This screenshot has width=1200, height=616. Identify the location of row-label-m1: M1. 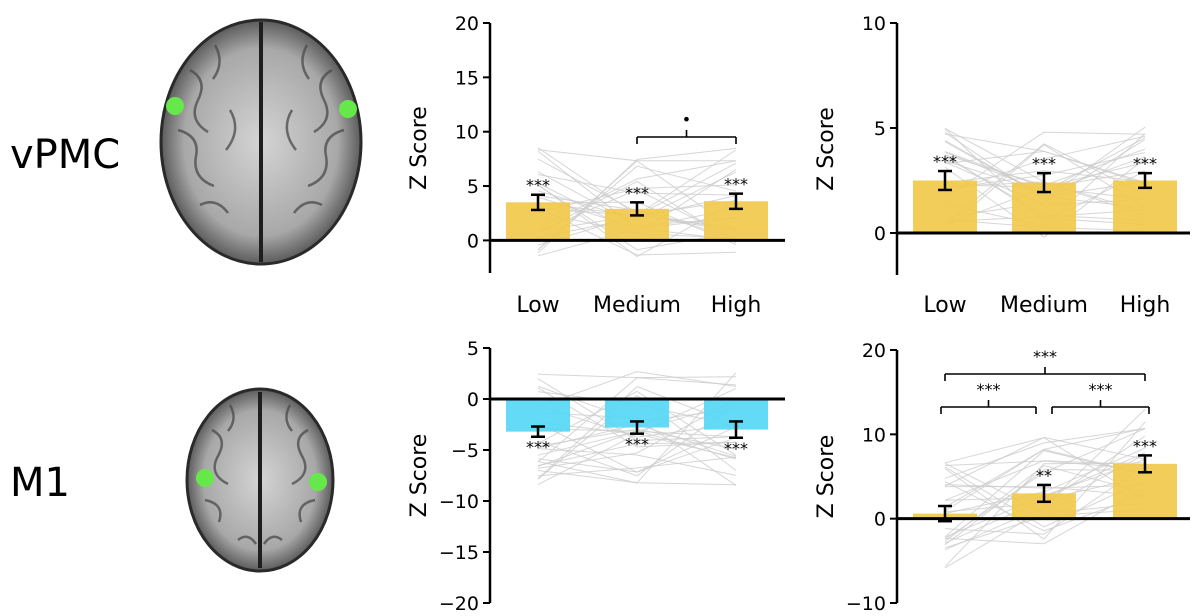
(40, 483).